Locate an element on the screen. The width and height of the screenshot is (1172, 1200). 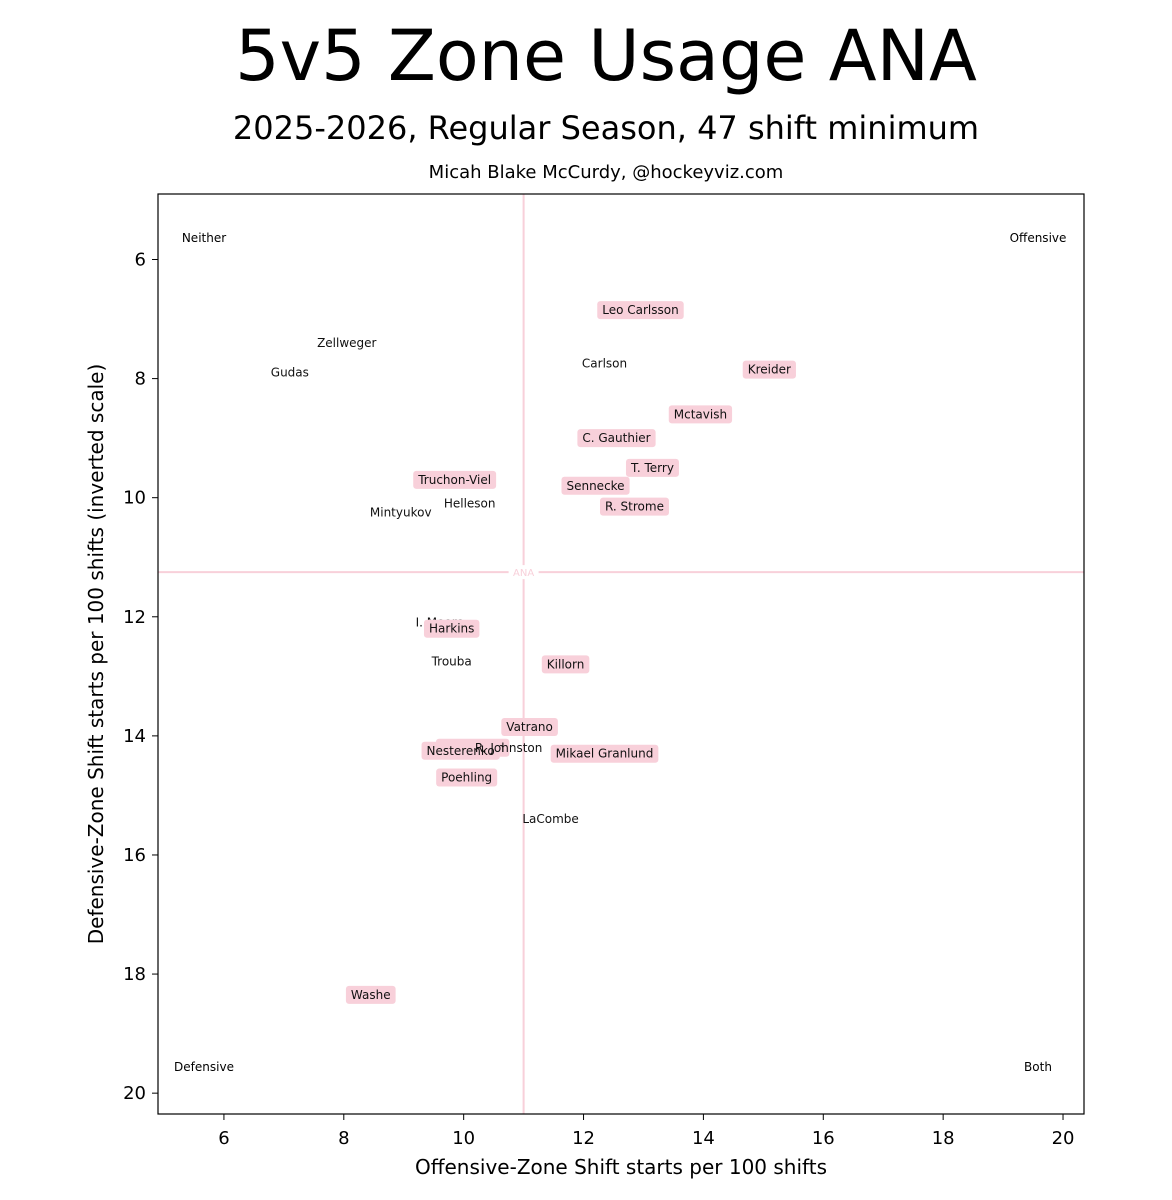
player-label: Truchon-Viel is located at coordinates (454, 480).